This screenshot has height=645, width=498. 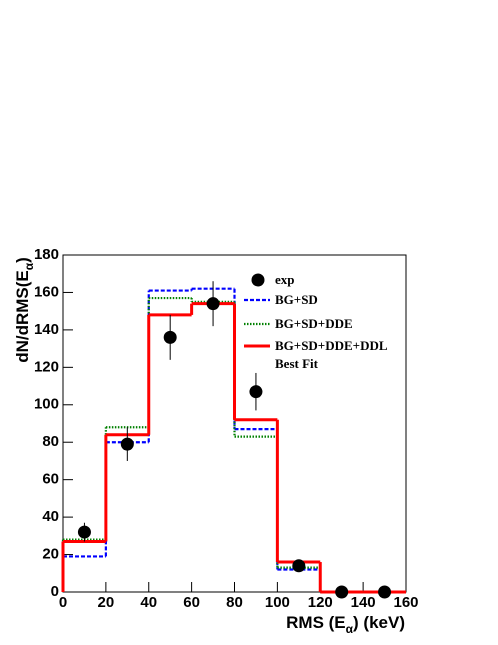 I want to click on y-axis-label: dN/dRMS(Eα), so click(x=24, y=310).